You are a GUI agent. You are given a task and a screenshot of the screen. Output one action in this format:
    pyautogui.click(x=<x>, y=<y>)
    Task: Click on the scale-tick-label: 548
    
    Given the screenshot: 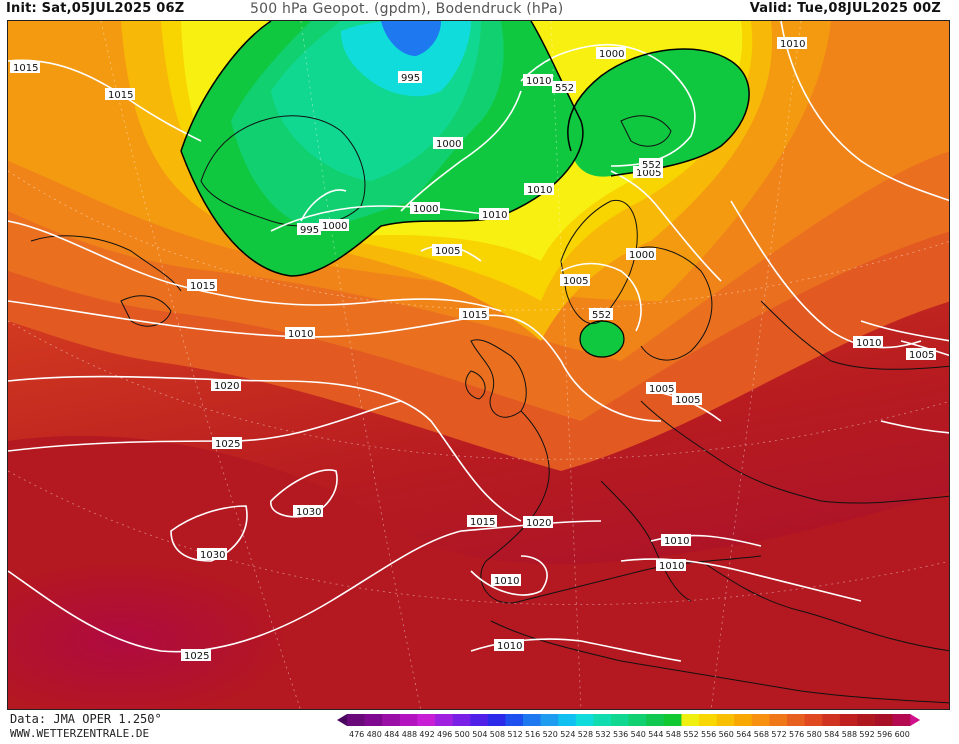 What is the action you would take?
    pyautogui.click(x=673, y=734)
    